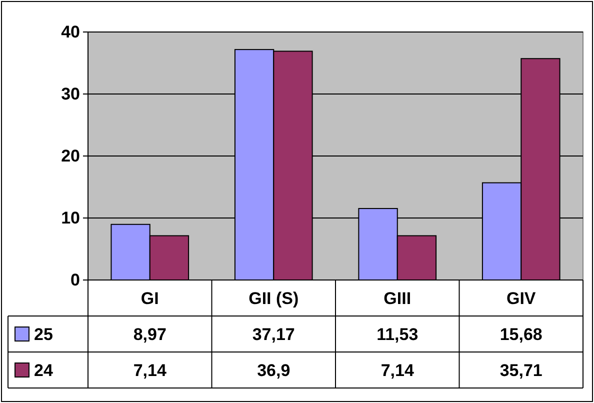 Image resolution: width=594 pixels, height=403 pixels. What do you see at coordinates (149, 334) in the screenshot?
I see `data-label: 8,97` at bounding box center [149, 334].